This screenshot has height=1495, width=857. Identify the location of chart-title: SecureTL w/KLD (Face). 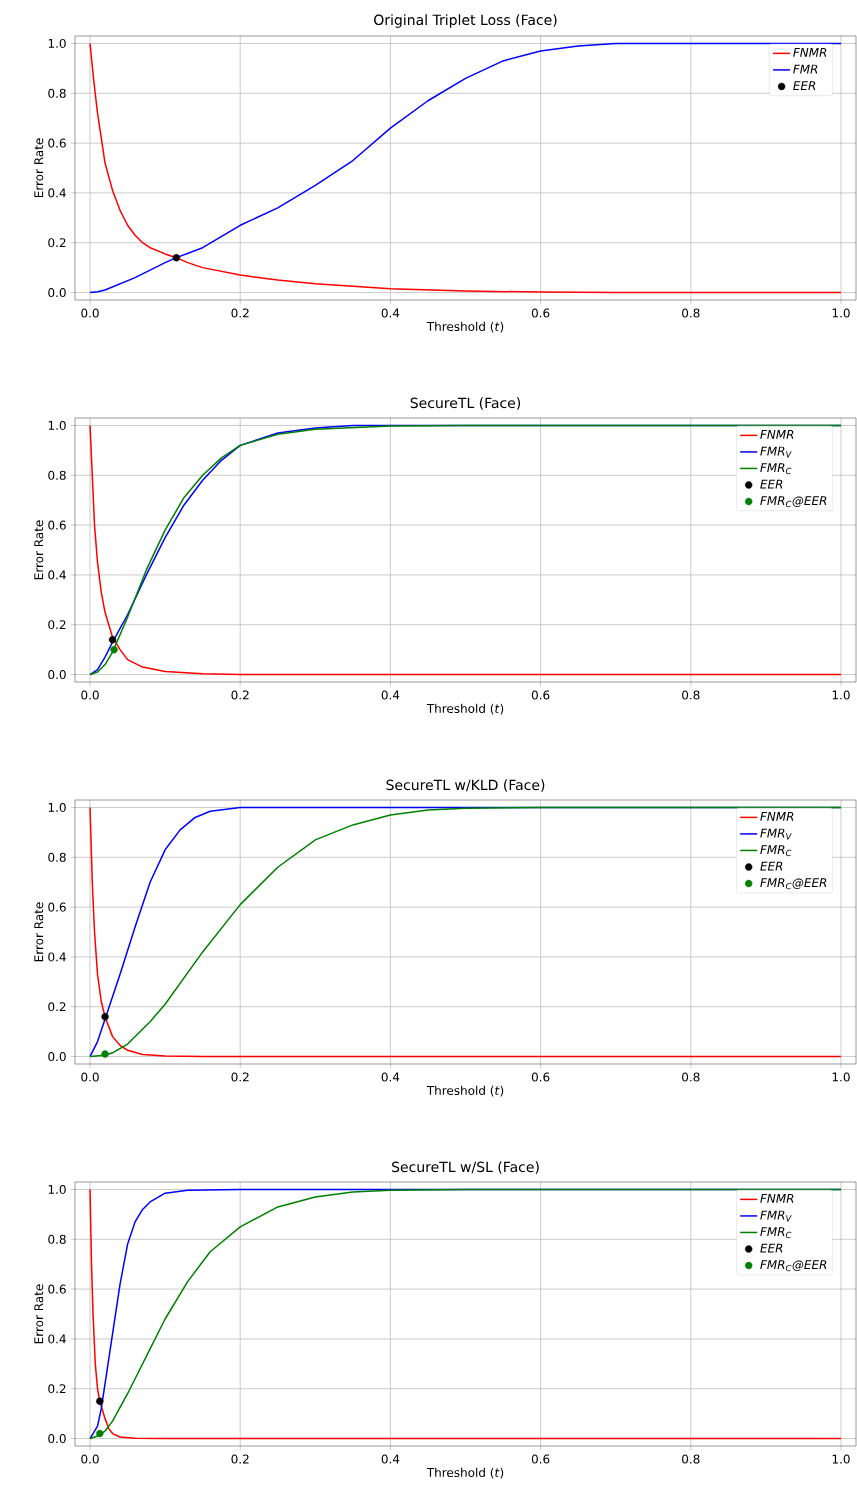
(465, 785).